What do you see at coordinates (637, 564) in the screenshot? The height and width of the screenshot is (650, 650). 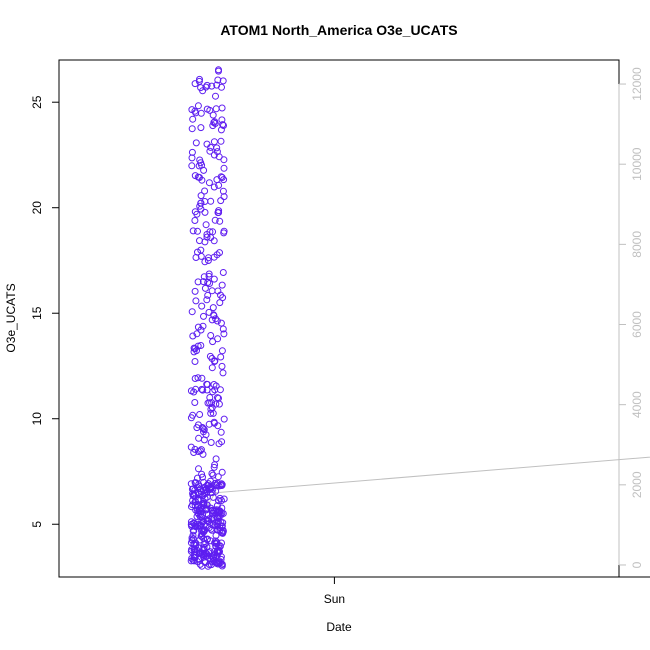 I see `right-y-tick-label: 0` at bounding box center [637, 564].